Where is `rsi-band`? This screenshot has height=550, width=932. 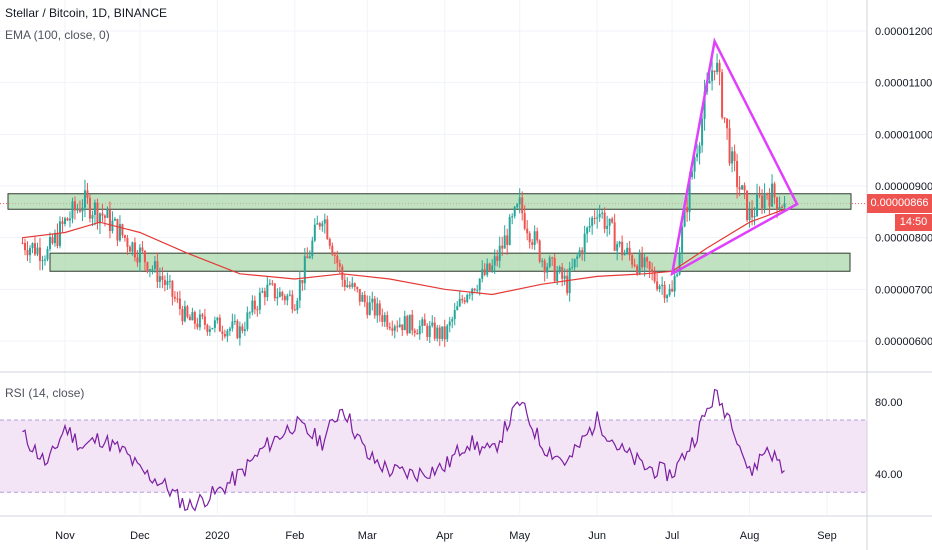
rsi-band is located at coordinates (433, 456).